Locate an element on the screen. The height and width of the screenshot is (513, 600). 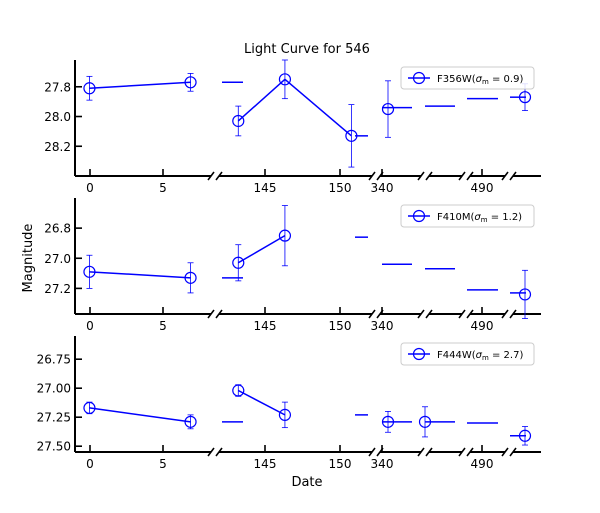
y-axis-label: Magnitude is located at coordinates (28, 258).